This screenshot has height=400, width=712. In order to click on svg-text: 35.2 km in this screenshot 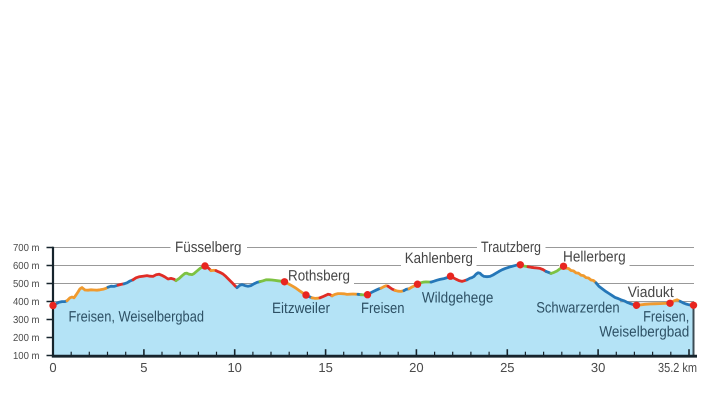, I will do `click(677, 367)`.